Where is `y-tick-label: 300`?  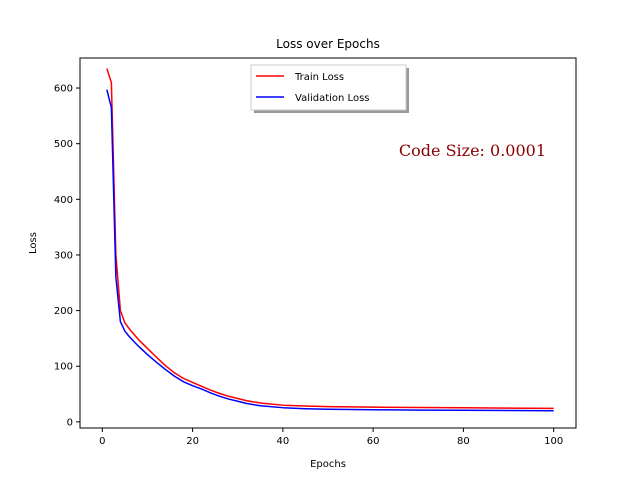
y-tick-label: 300 is located at coordinates (63, 255).